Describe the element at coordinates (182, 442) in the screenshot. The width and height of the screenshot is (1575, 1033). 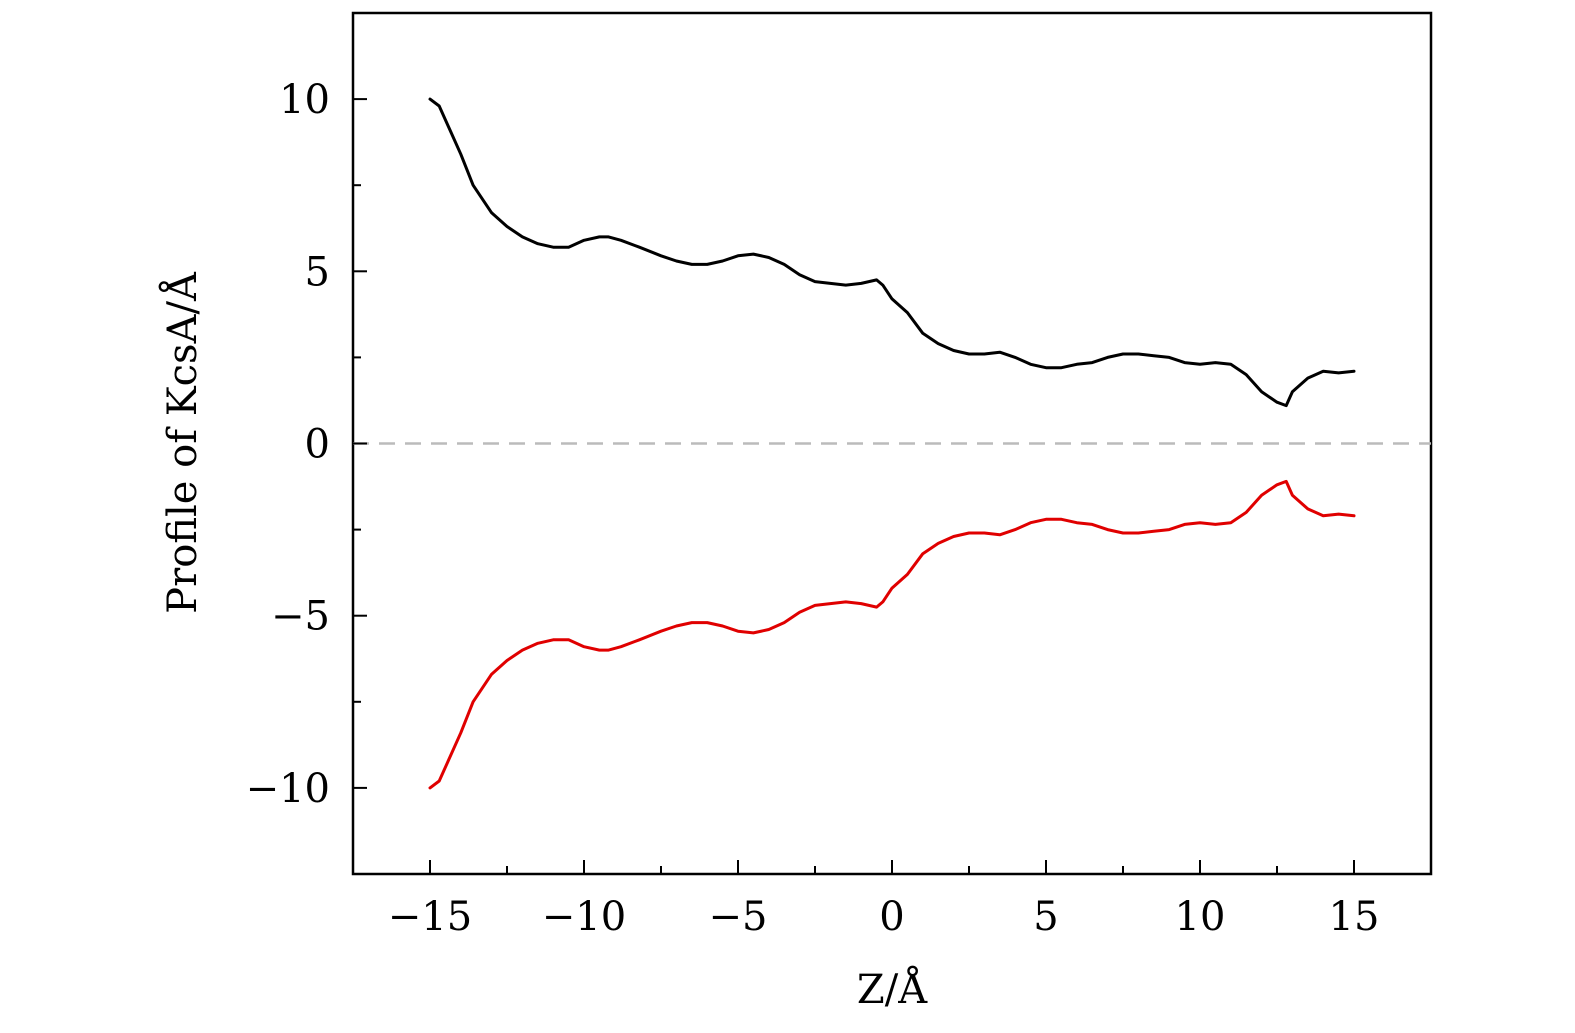
I see `y-axis-title: Profile of KcsA/Å` at that location.